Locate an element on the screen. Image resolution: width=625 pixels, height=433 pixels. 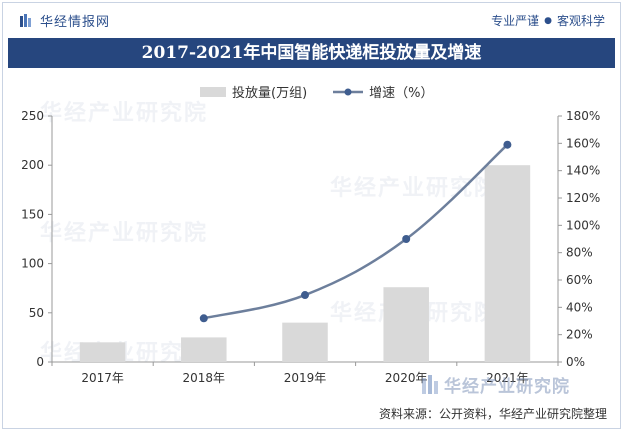
y-right-tick-label: 20% is located at coordinates (579, 335).